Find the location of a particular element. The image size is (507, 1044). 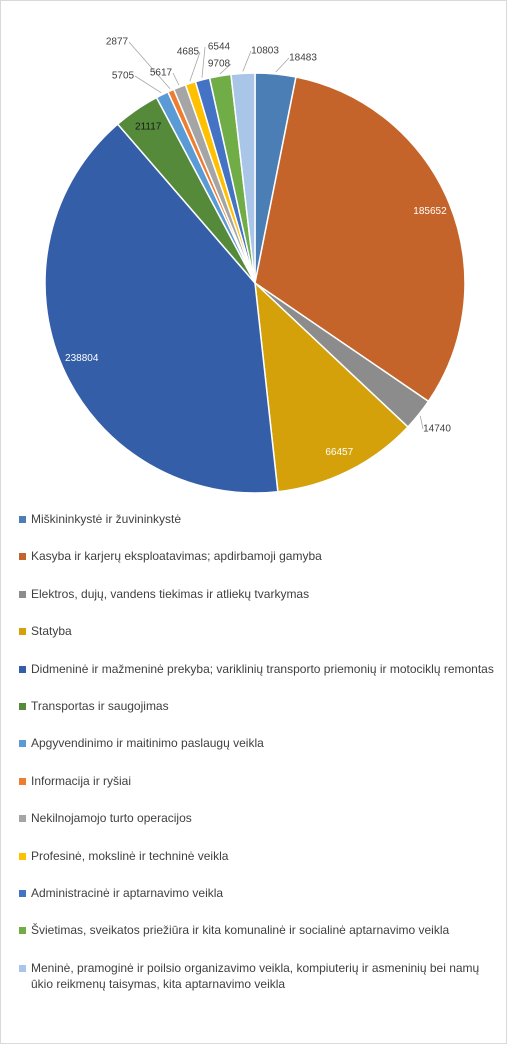

data-label: 21117 is located at coordinates (148, 127).